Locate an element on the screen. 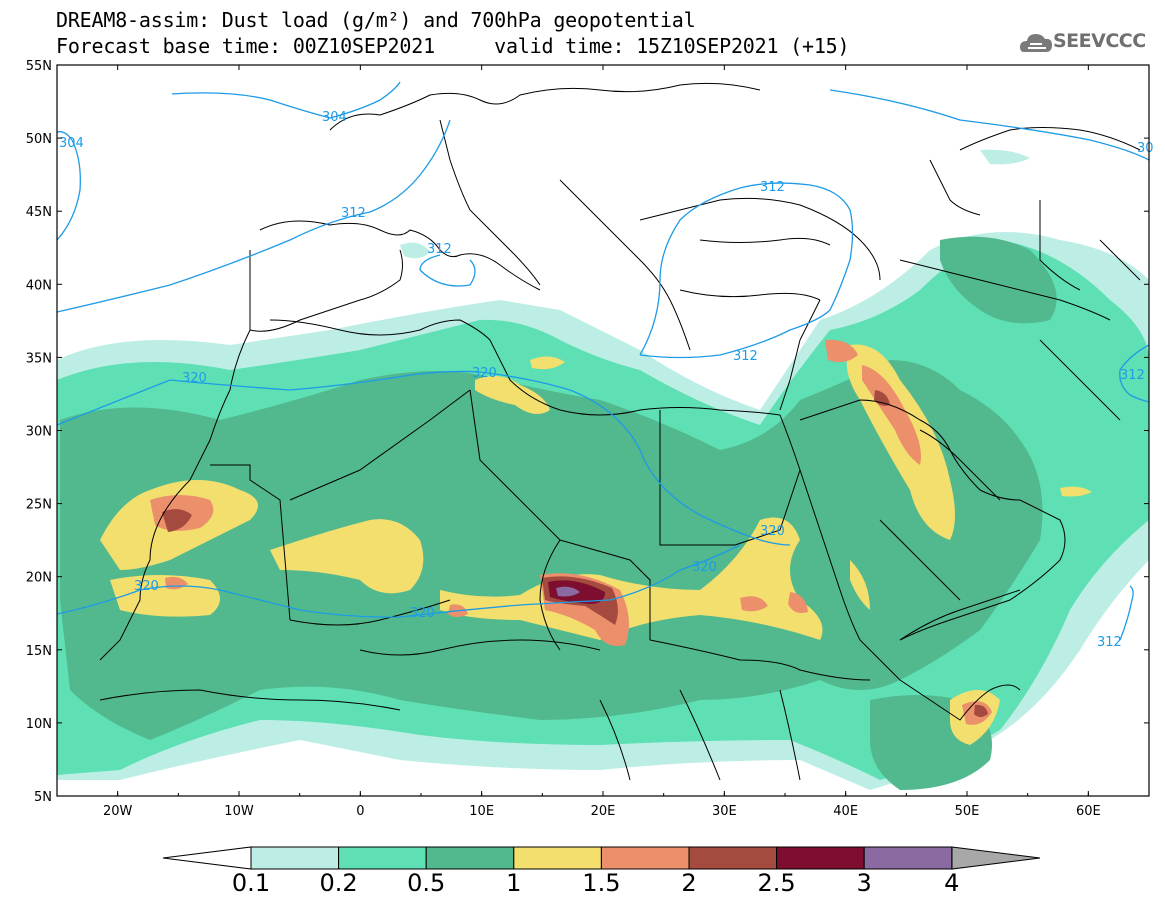  lon-tick-label: 60E is located at coordinates (1088, 811).